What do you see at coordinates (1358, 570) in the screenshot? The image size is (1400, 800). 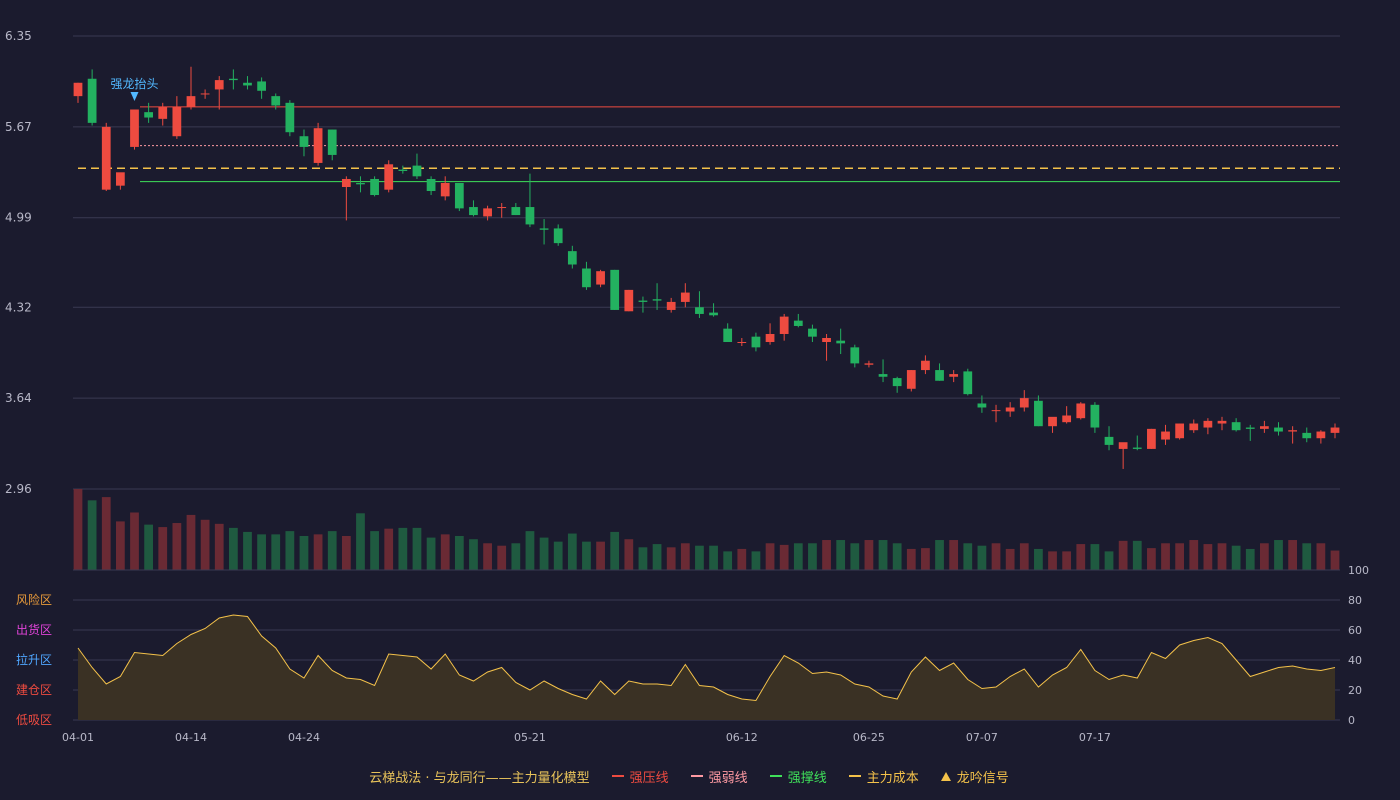 I see `oscillator-tick-label: 100` at bounding box center [1358, 570].